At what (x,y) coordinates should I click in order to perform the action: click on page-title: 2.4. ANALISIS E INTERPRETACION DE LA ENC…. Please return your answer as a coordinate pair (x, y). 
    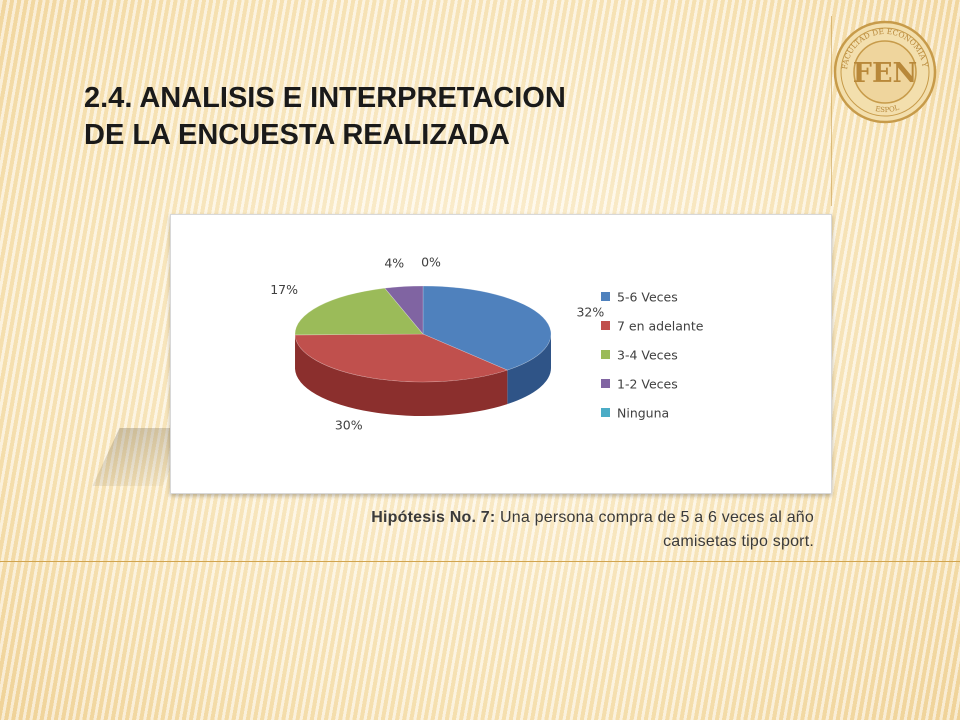
    Looking at the image, I should click on (404, 117).